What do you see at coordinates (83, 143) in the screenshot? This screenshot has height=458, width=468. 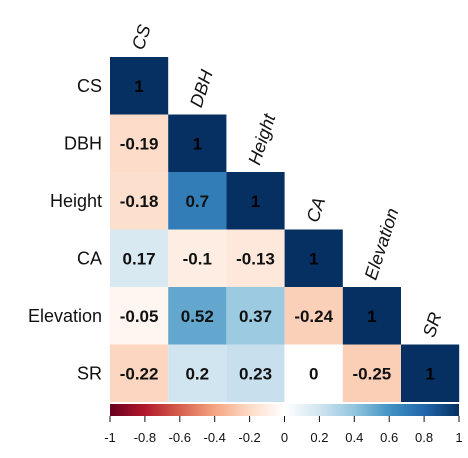 I see `row-label: DBH` at bounding box center [83, 143].